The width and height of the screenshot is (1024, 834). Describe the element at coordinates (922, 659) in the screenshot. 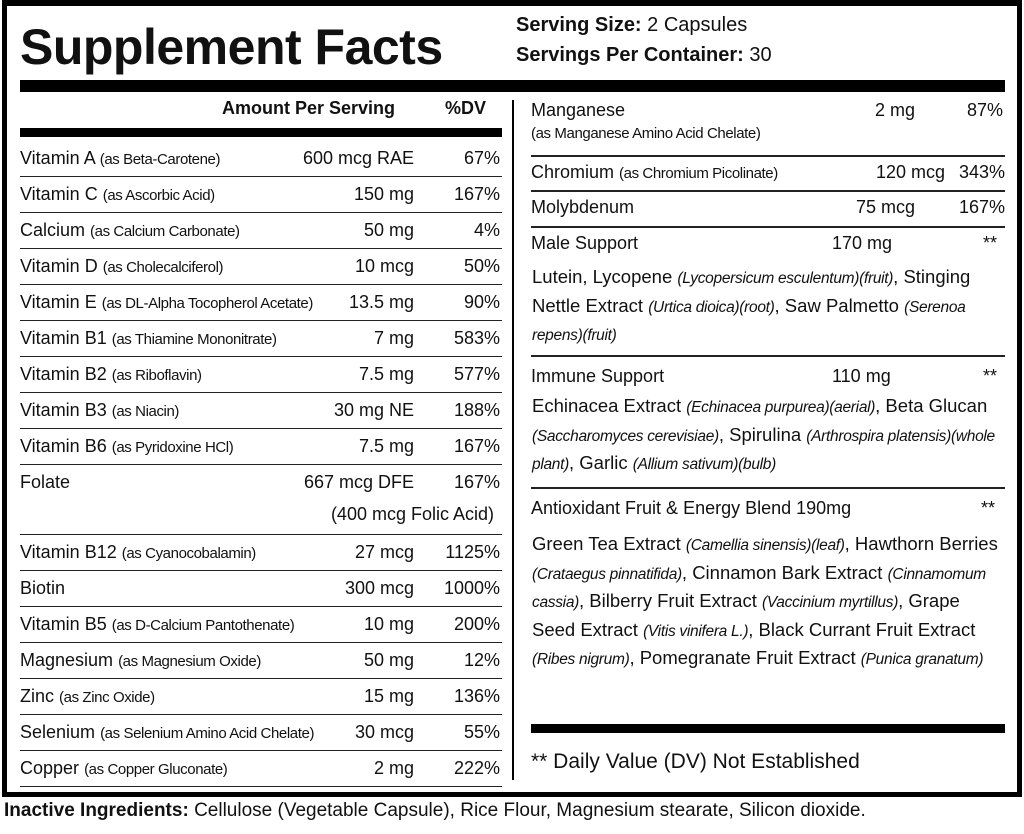

I see `ingredient-latin: (Punica granatum)` at that location.